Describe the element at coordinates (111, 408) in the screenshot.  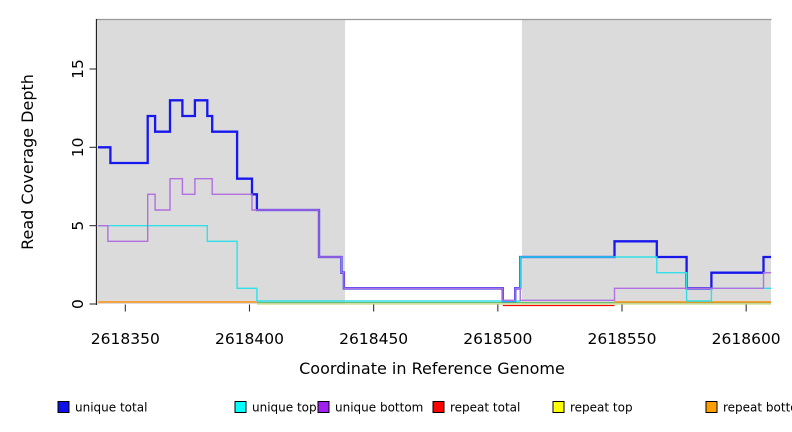
I see `legend-label-unique-total: unique total` at that location.